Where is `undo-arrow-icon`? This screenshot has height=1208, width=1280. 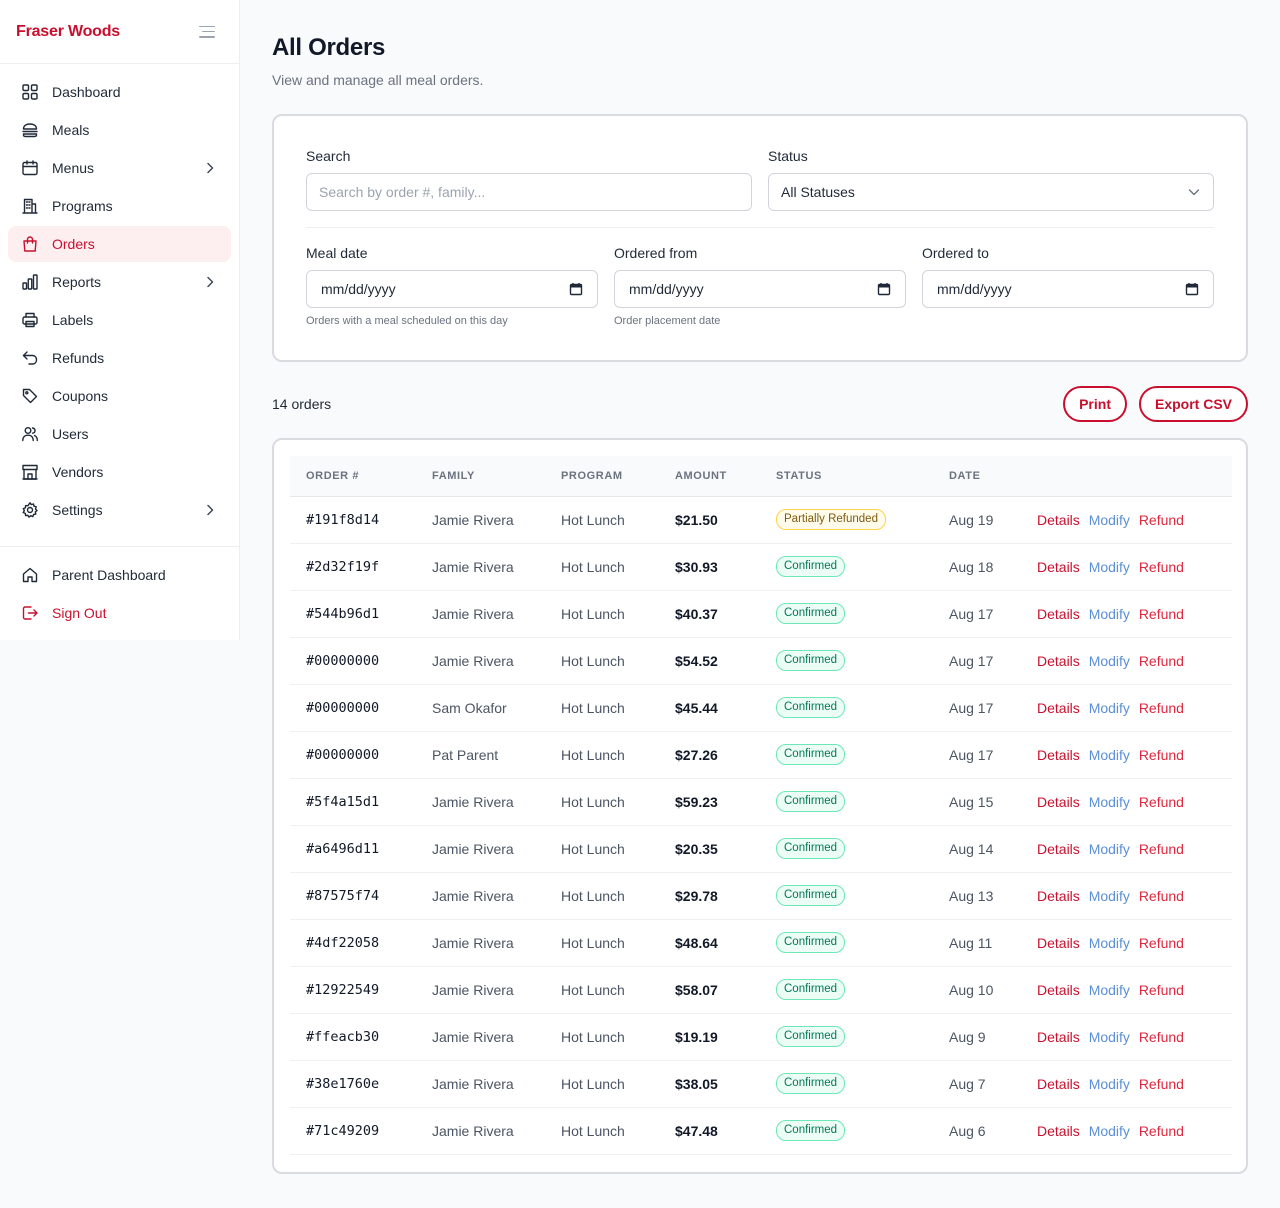
undo-arrow-icon is located at coordinates (30, 358).